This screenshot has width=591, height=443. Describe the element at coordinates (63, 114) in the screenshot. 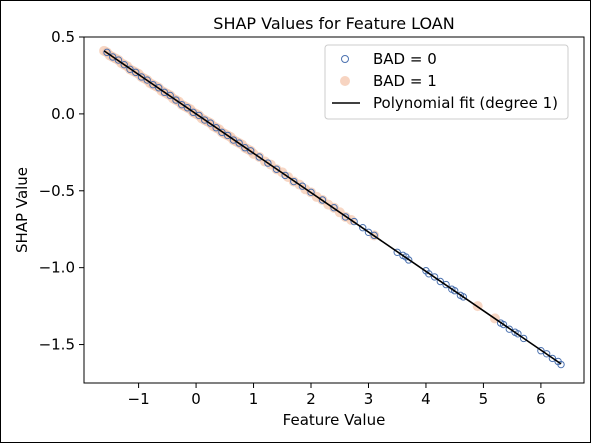

I see `y-tick-label: 0.0` at that location.